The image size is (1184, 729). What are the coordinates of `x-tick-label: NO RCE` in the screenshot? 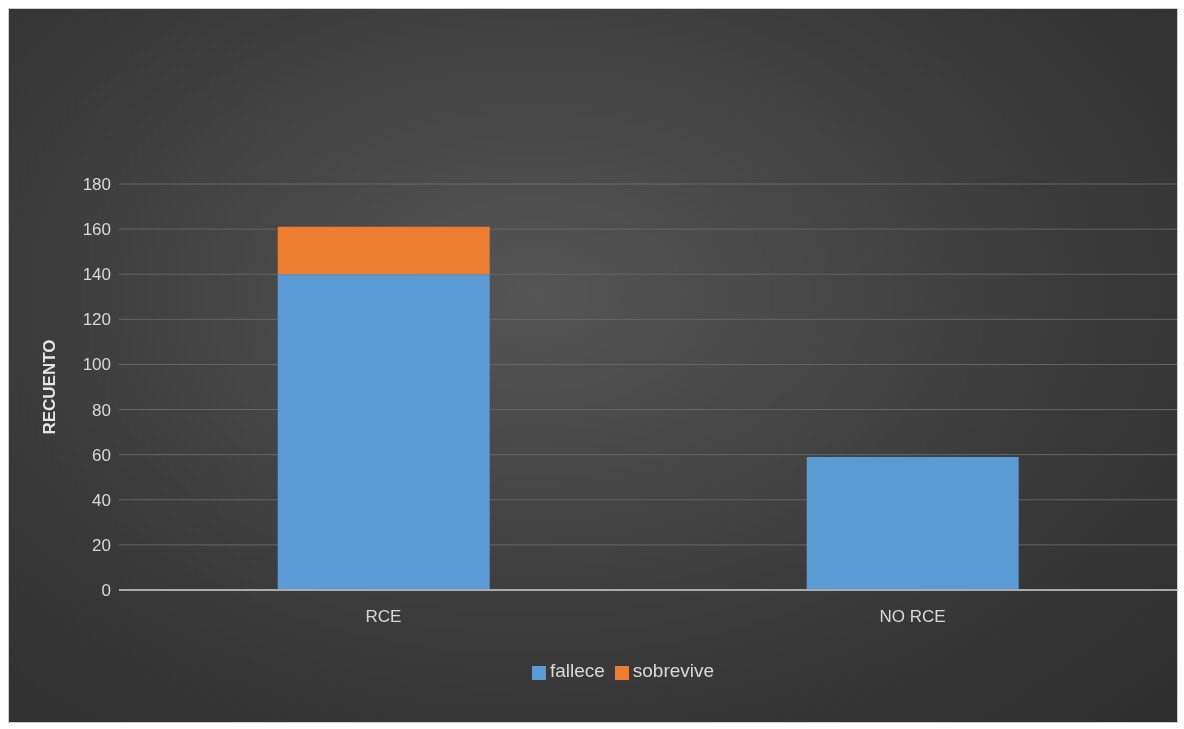 It's located at (912, 617).